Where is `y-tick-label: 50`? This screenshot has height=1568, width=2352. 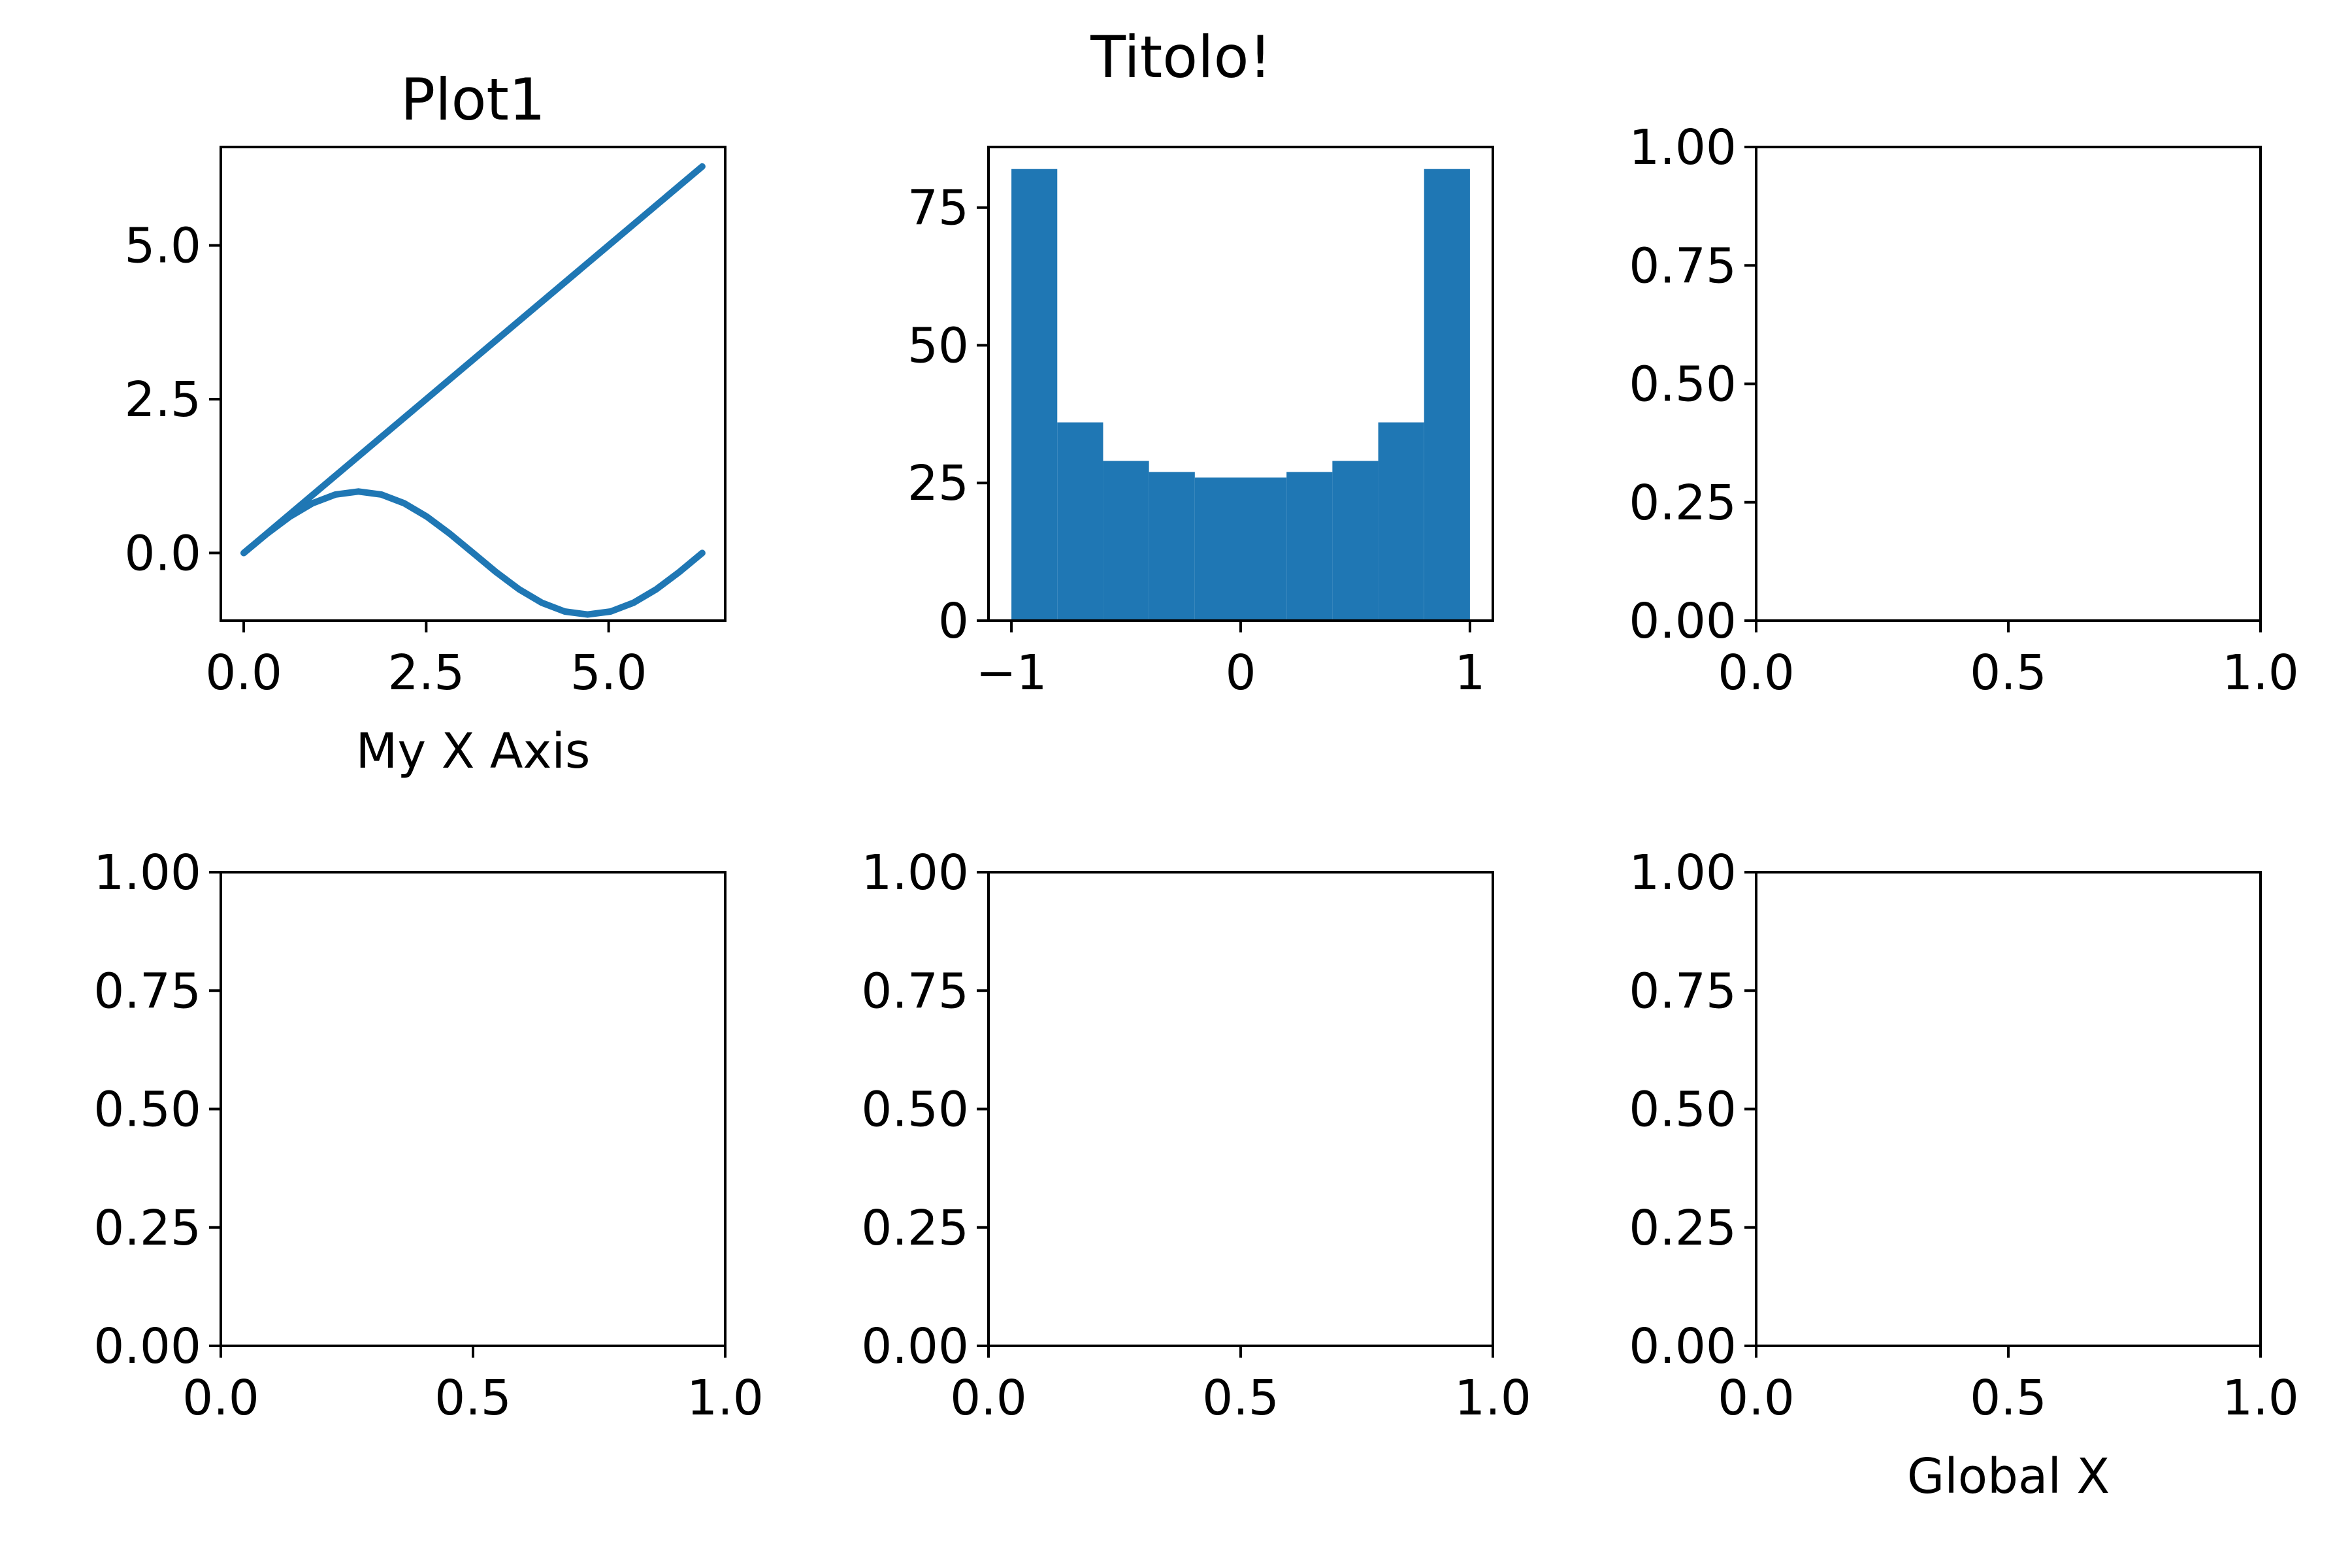 y-tick-label: 50 is located at coordinates (938, 346).